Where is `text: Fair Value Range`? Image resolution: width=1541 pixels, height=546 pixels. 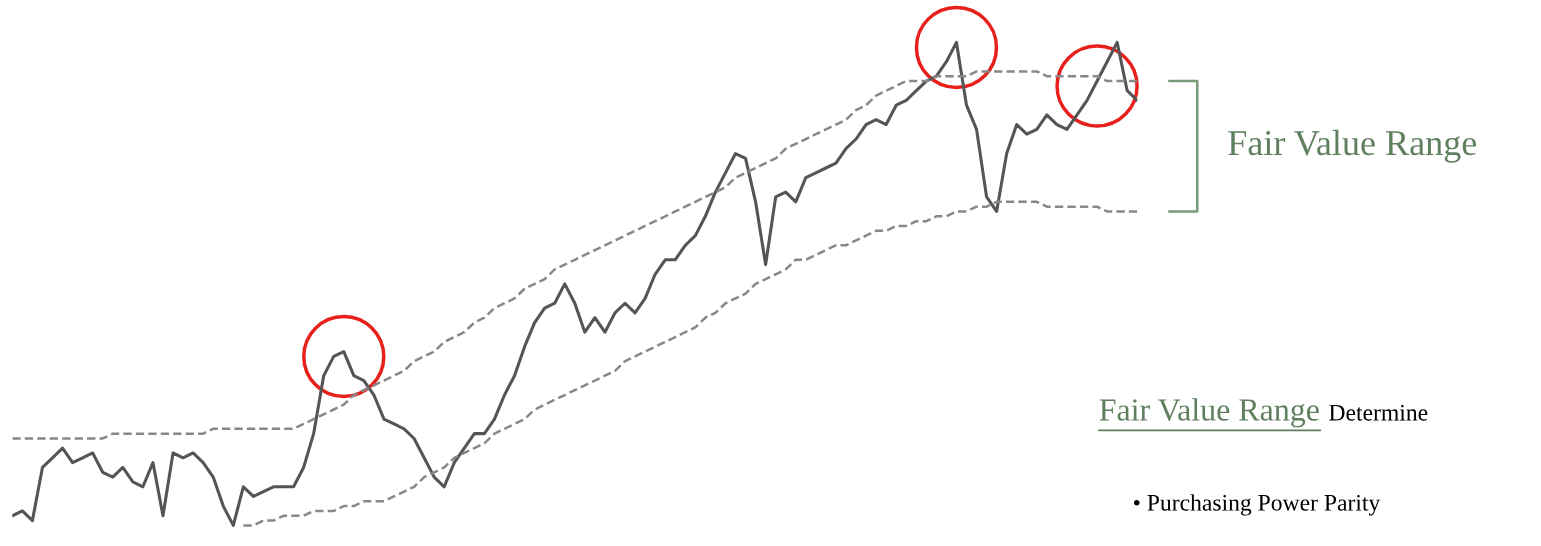
text: Fair Value Range is located at coordinates (1352, 146).